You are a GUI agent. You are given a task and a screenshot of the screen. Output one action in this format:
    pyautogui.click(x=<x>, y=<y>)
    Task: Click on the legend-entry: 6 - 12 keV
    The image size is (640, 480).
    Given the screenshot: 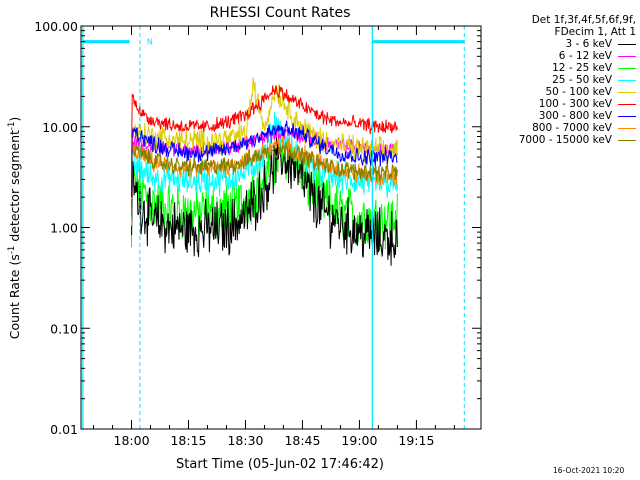 What is the action you would take?
    pyautogui.click(x=558, y=56)
    